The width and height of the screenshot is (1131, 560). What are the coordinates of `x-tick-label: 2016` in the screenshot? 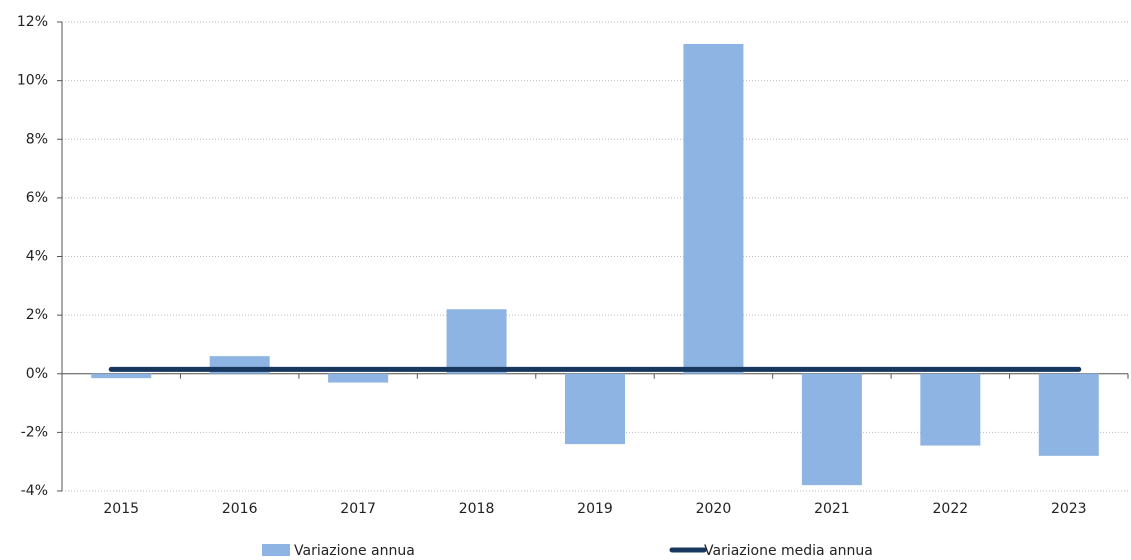 It's located at (240, 509).